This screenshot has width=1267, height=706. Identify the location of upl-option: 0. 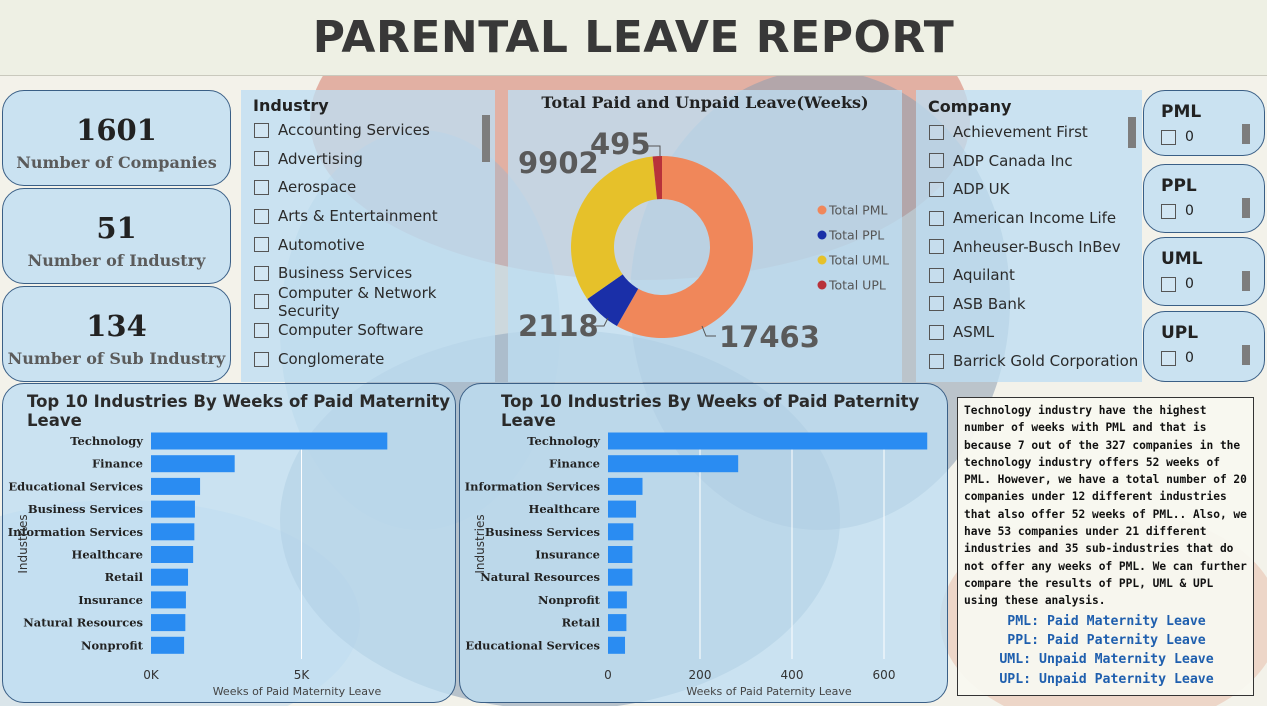
(1177, 358).